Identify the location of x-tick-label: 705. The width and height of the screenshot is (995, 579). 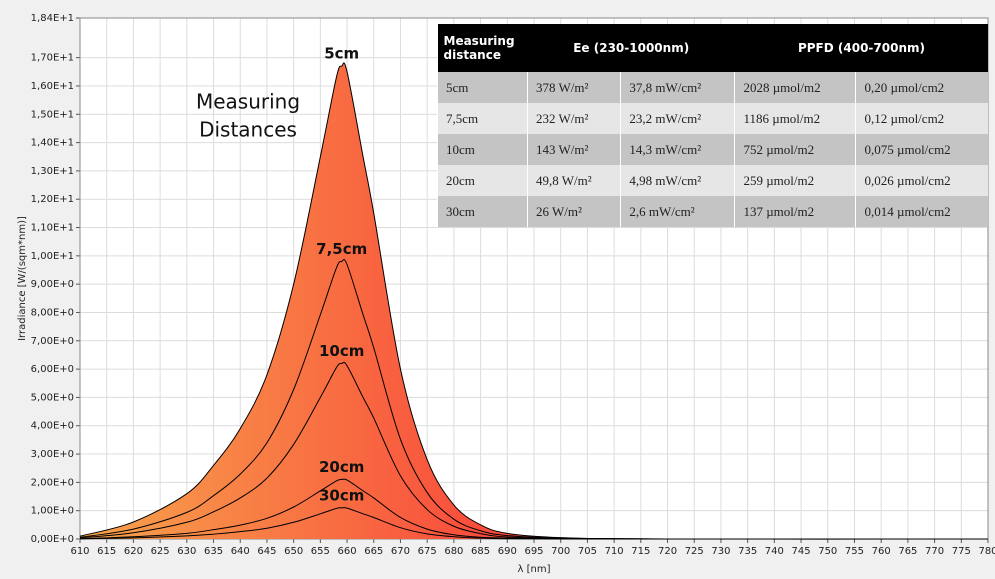
(587, 551).